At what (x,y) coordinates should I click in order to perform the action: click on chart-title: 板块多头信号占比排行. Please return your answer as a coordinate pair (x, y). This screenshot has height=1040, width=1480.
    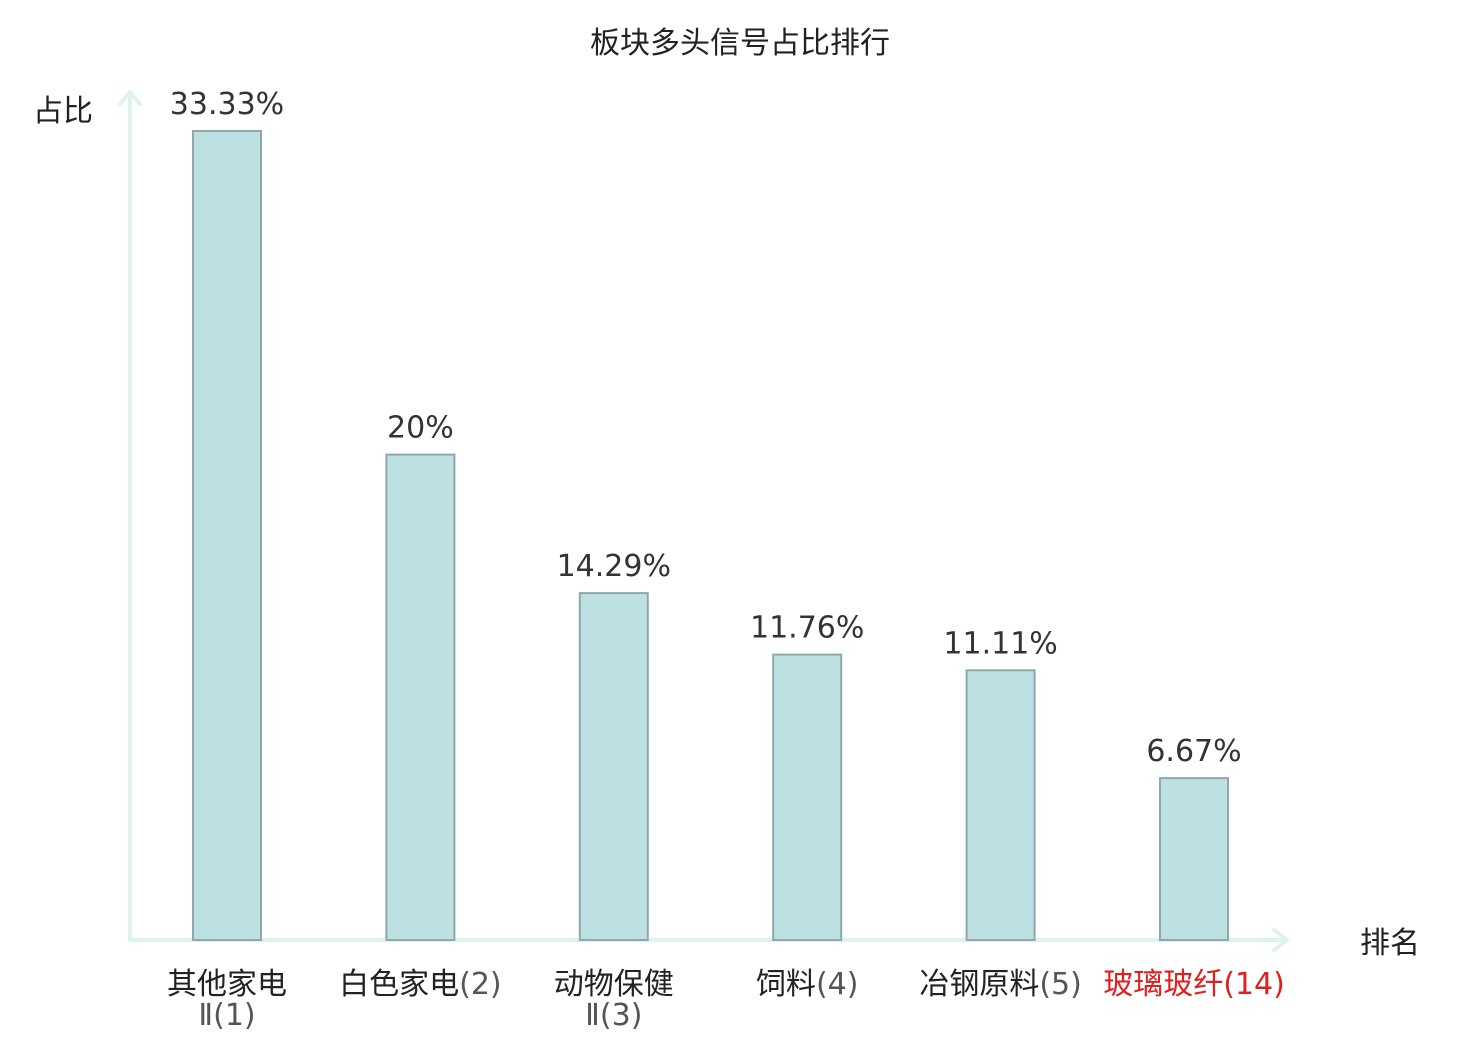
    Looking at the image, I should click on (740, 43).